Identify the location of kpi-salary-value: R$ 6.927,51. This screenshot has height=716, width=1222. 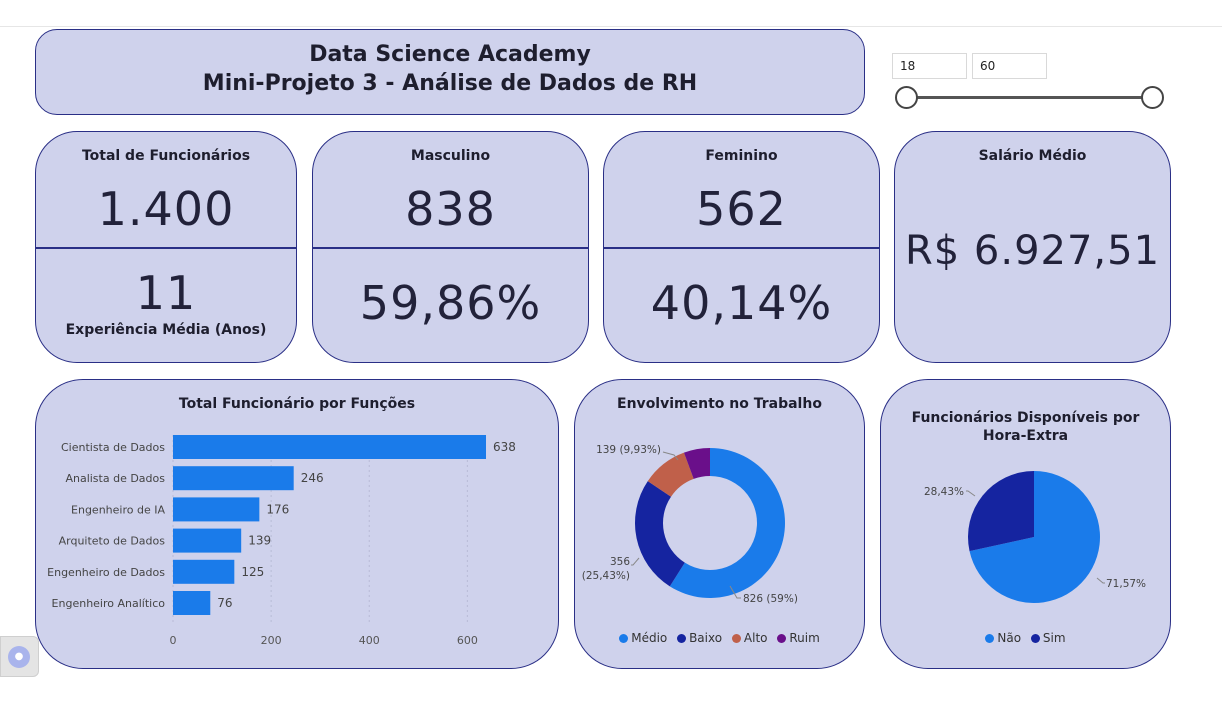
(1032, 251).